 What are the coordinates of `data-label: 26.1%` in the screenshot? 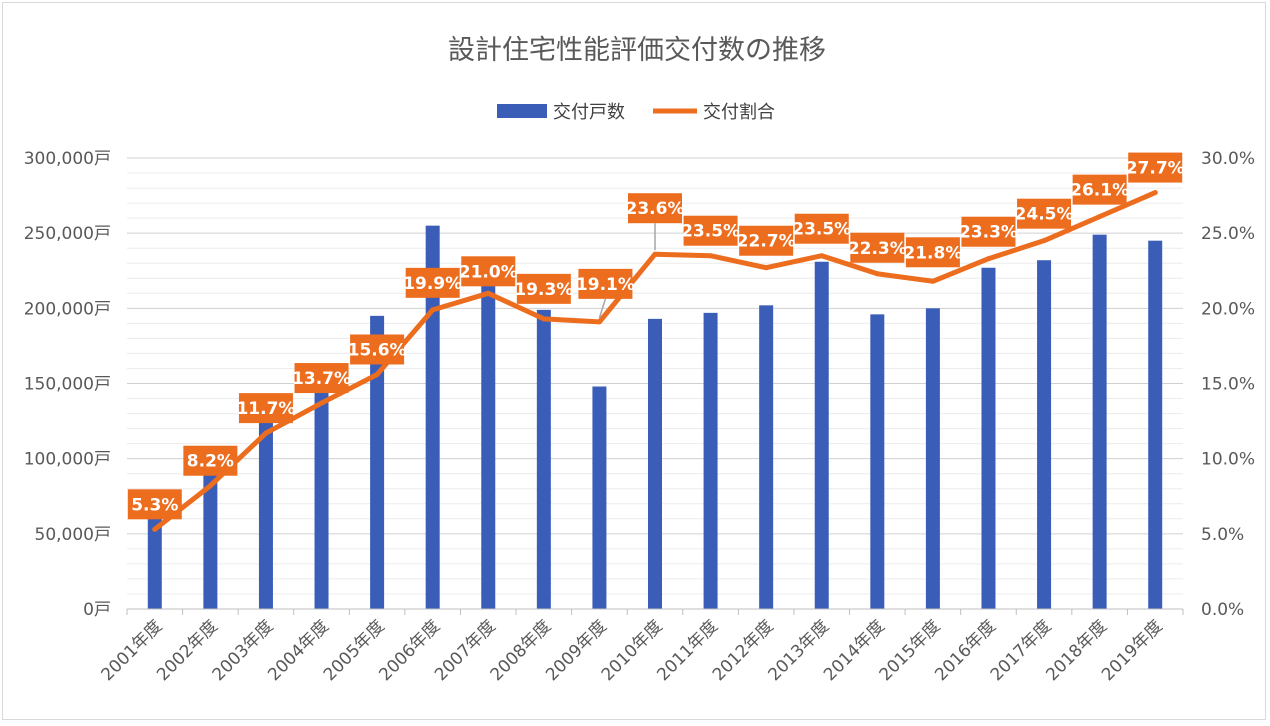 It's located at (1099, 191).